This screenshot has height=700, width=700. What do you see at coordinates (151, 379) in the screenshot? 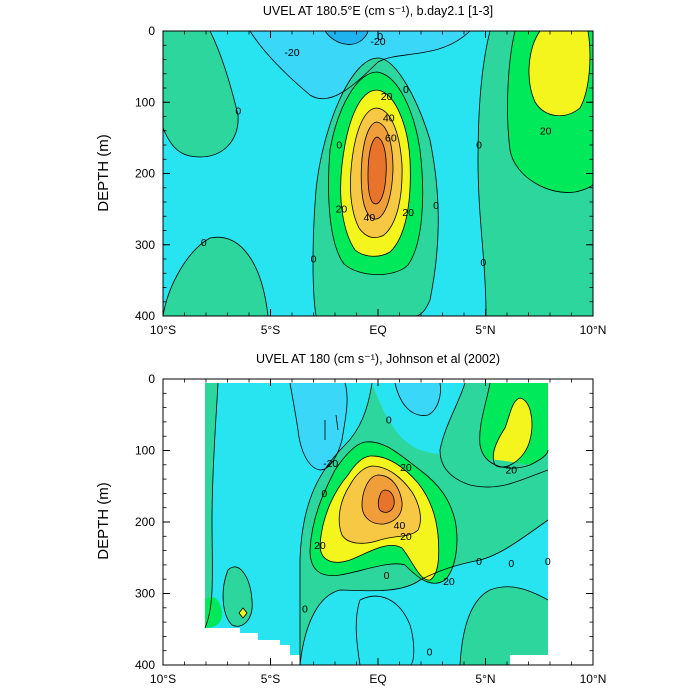
I see `bottom-ytick-label: 0` at bounding box center [151, 379].